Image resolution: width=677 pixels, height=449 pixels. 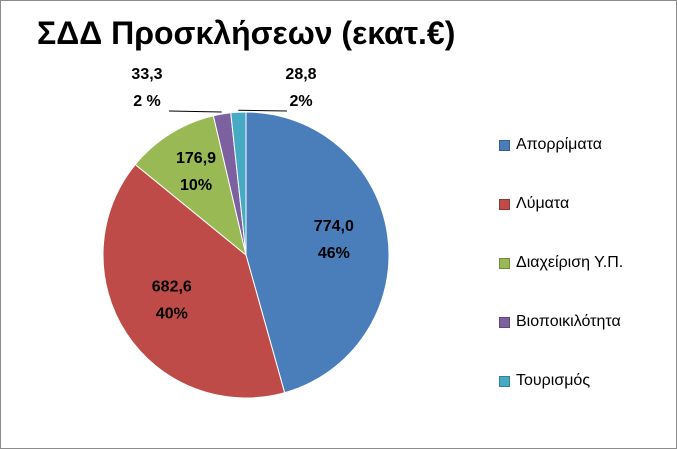 I want to click on legend-label: Λύματα, so click(x=543, y=203).